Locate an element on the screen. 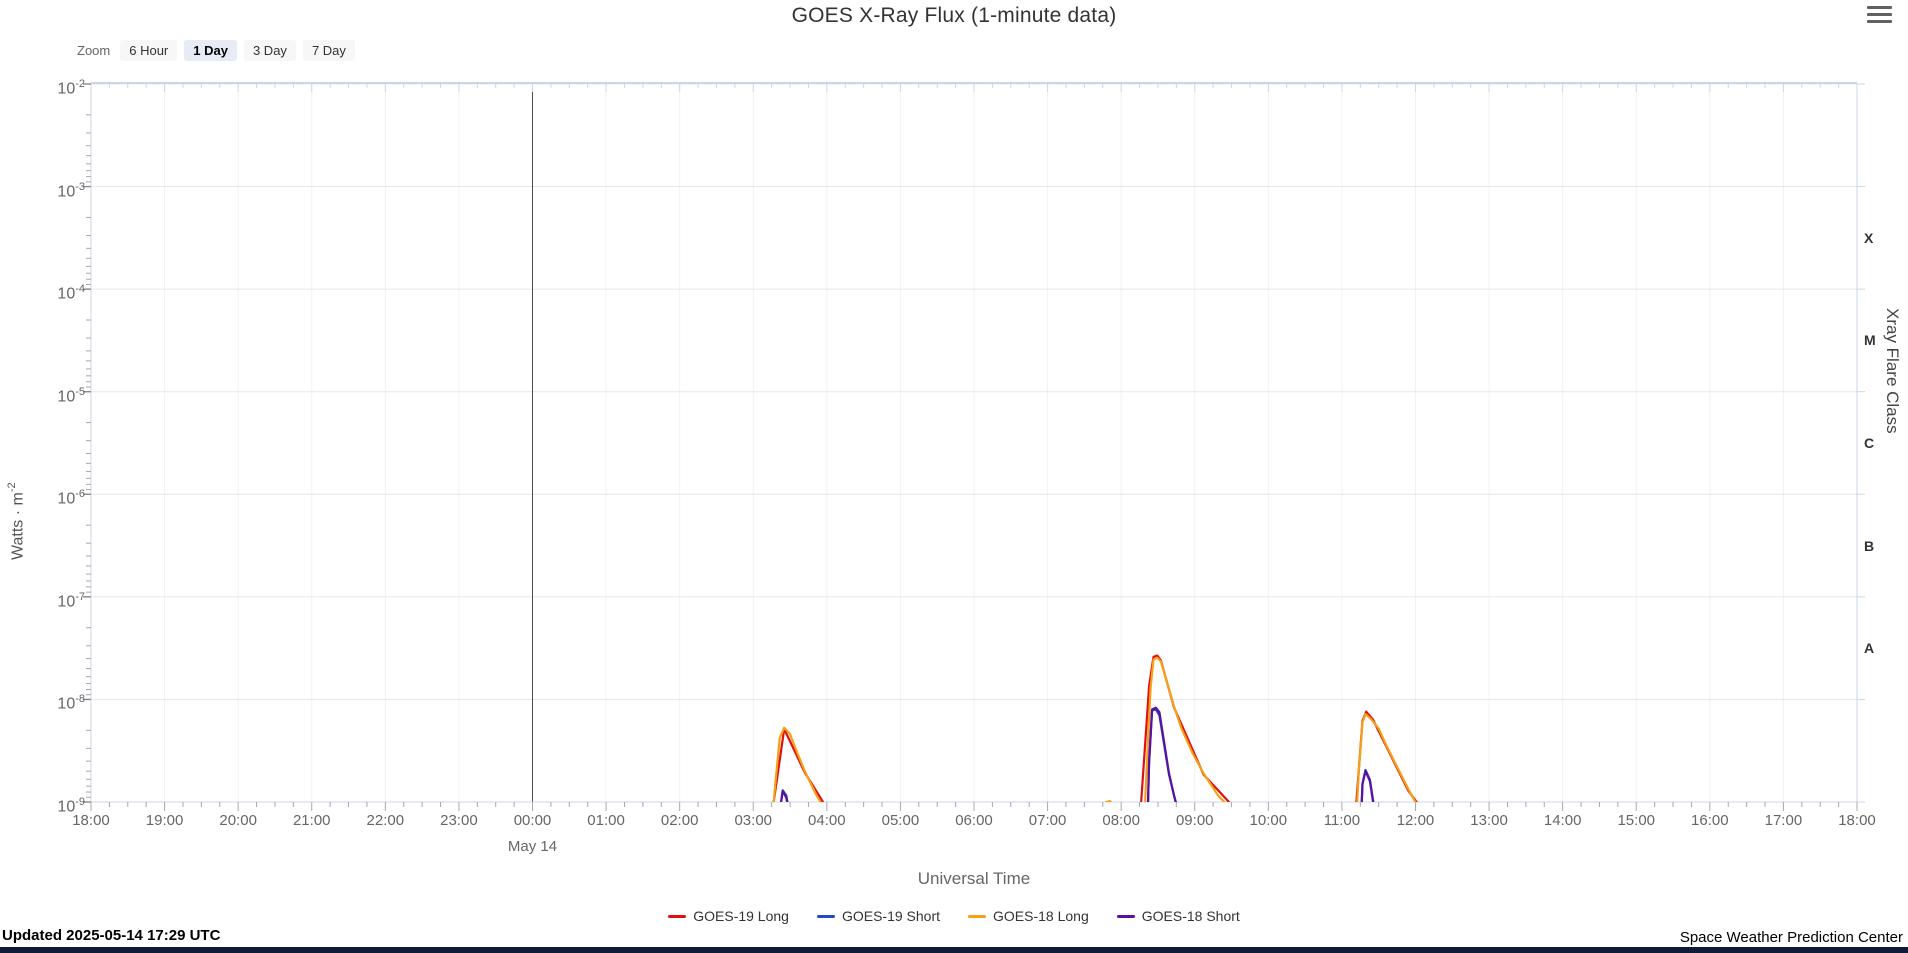 This screenshot has height=953, width=1908. flare-class-label-m: M is located at coordinates (1870, 340).